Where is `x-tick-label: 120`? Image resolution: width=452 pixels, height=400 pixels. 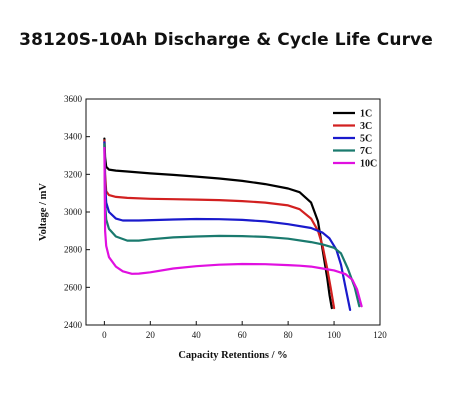
x-tick-label: 120 is located at coordinates (380, 335).